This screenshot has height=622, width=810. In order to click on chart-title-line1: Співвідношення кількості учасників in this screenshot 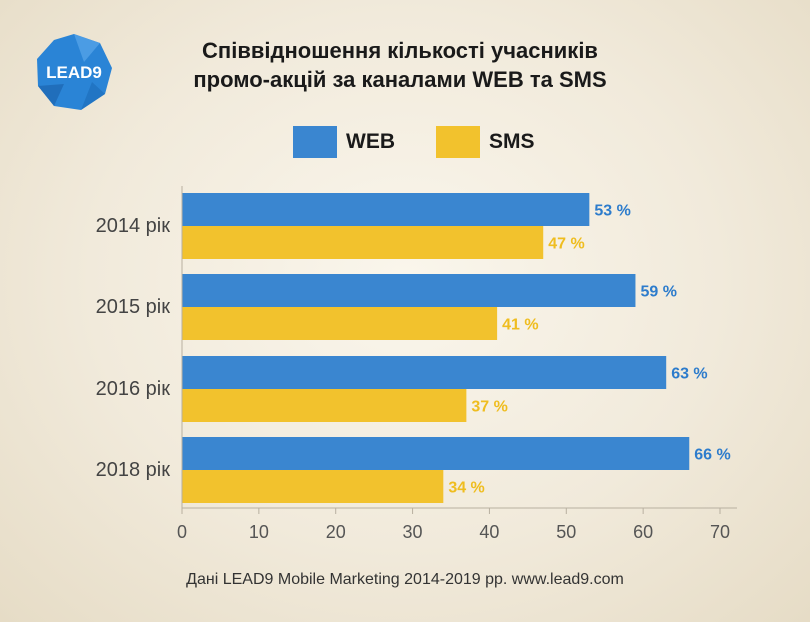, I will do `click(400, 50)`.